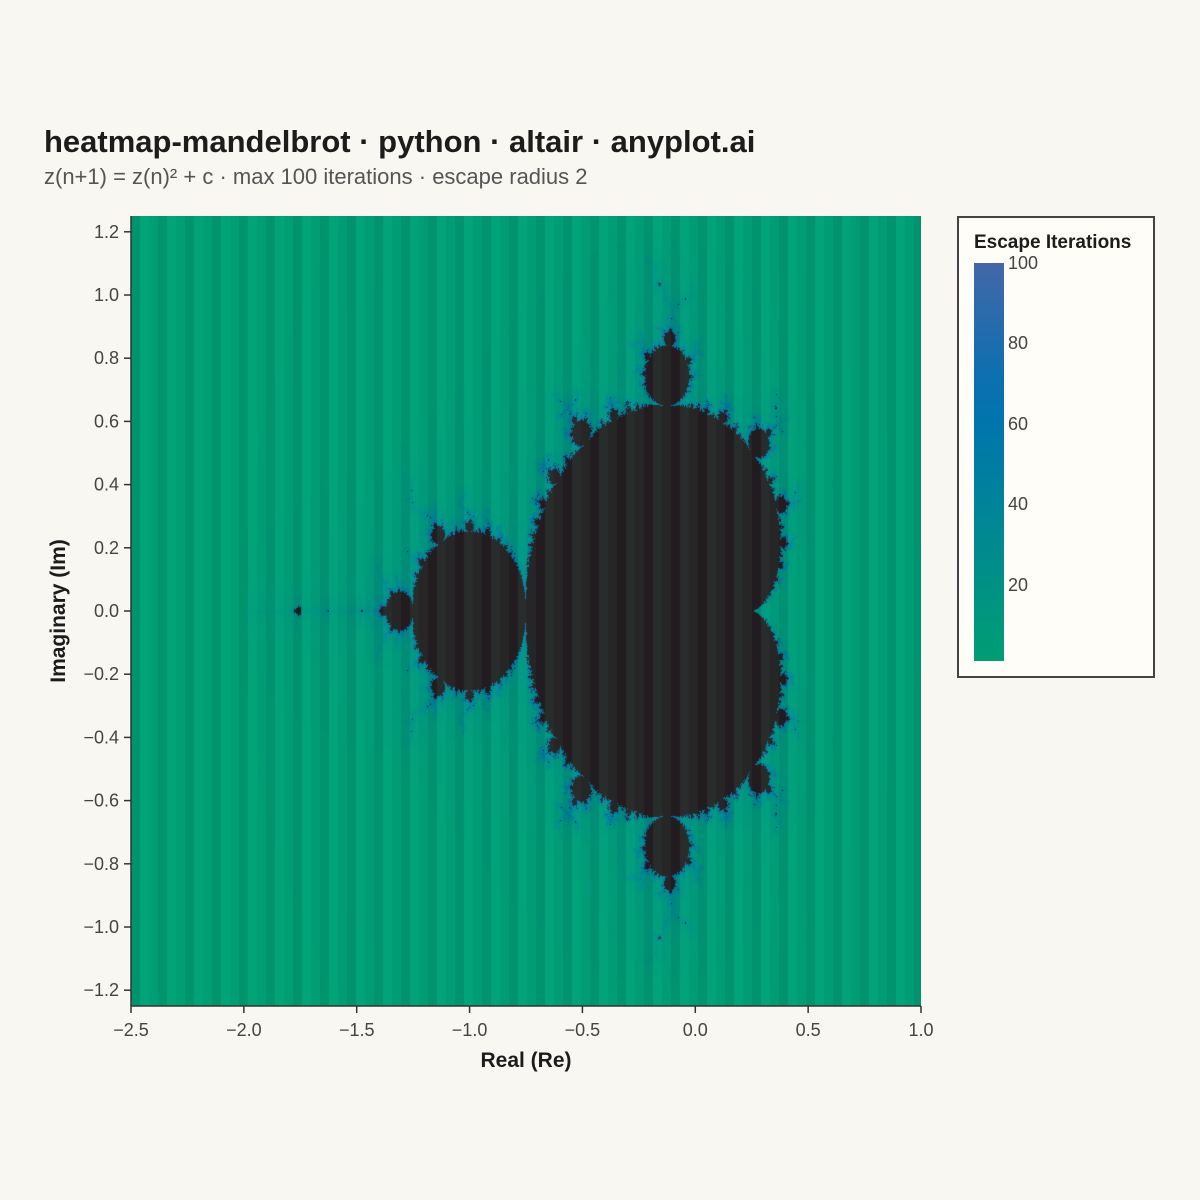 The height and width of the screenshot is (1200, 1200). What do you see at coordinates (357, 1030) in the screenshot?
I see `x-tick-label: −1.5` at bounding box center [357, 1030].